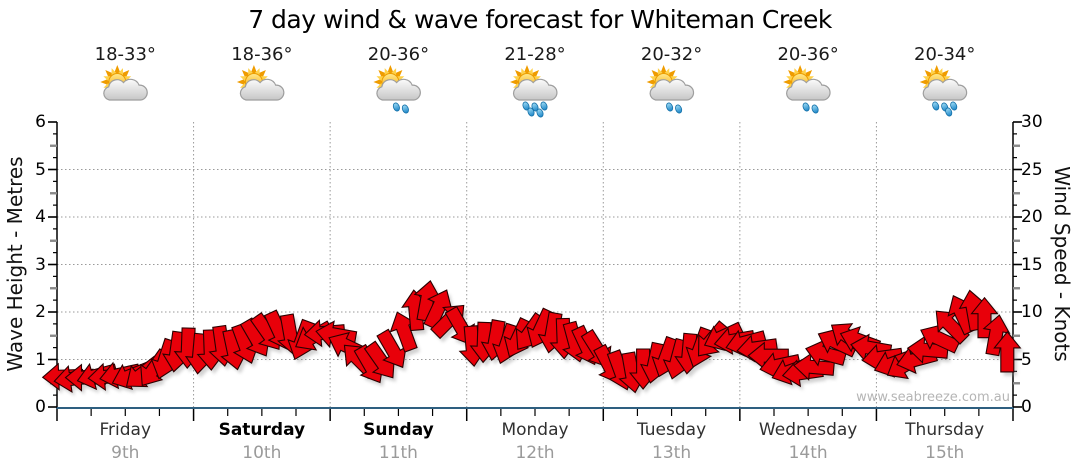 The image size is (1080, 475). What do you see at coordinates (125, 453) in the screenshot?
I see `date-label: 9th` at bounding box center [125, 453].